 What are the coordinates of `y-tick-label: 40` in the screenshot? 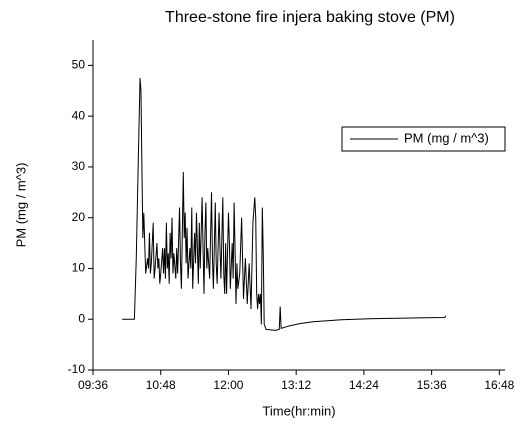 It's located at (79, 115).